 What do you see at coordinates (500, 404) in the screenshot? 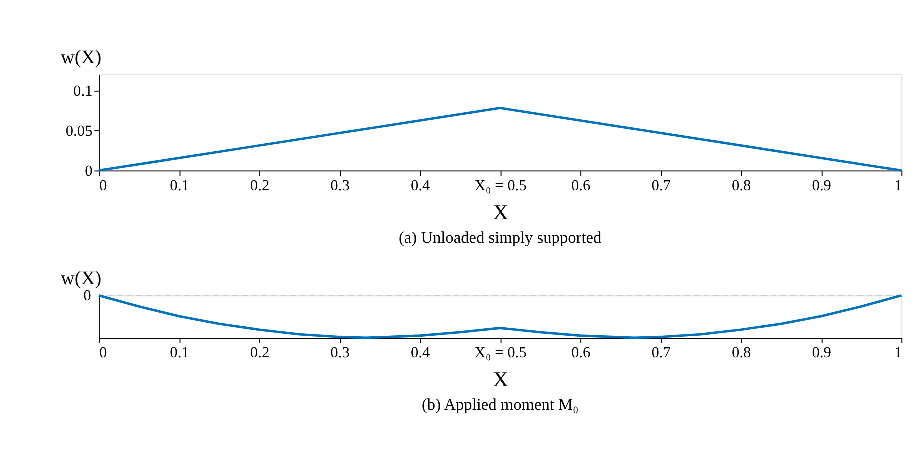
I see `text: (b) Applied moment M₀` at bounding box center [500, 404].